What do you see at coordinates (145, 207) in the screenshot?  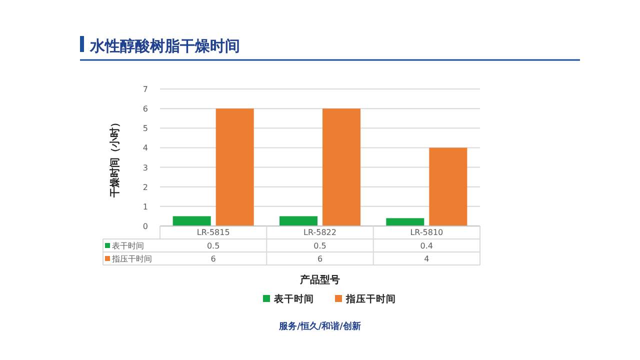 I see `y-tick-label: 1` at bounding box center [145, 207].